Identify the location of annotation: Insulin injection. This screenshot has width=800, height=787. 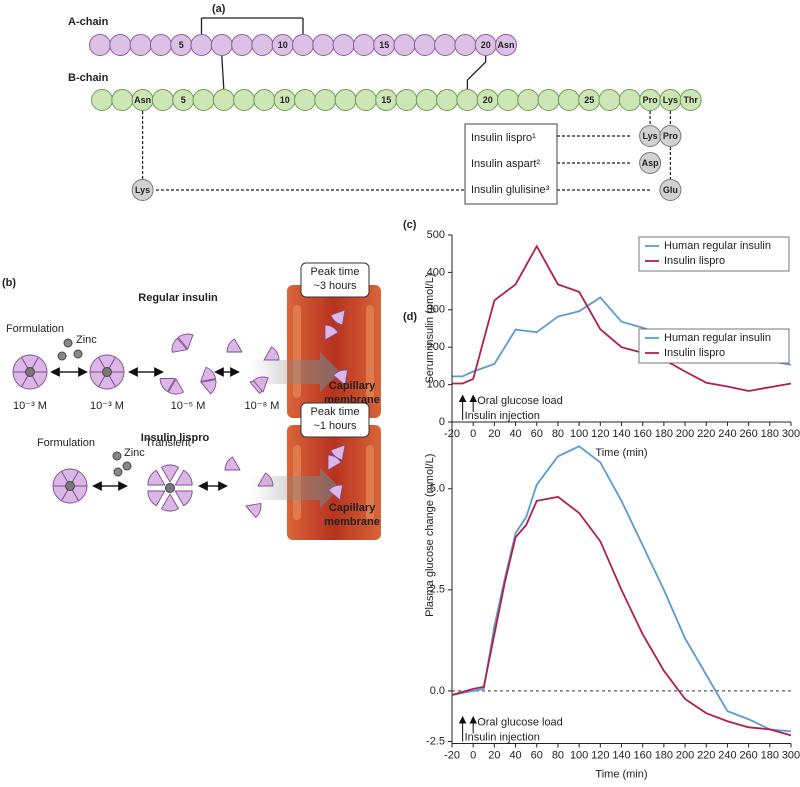
(502, 416).